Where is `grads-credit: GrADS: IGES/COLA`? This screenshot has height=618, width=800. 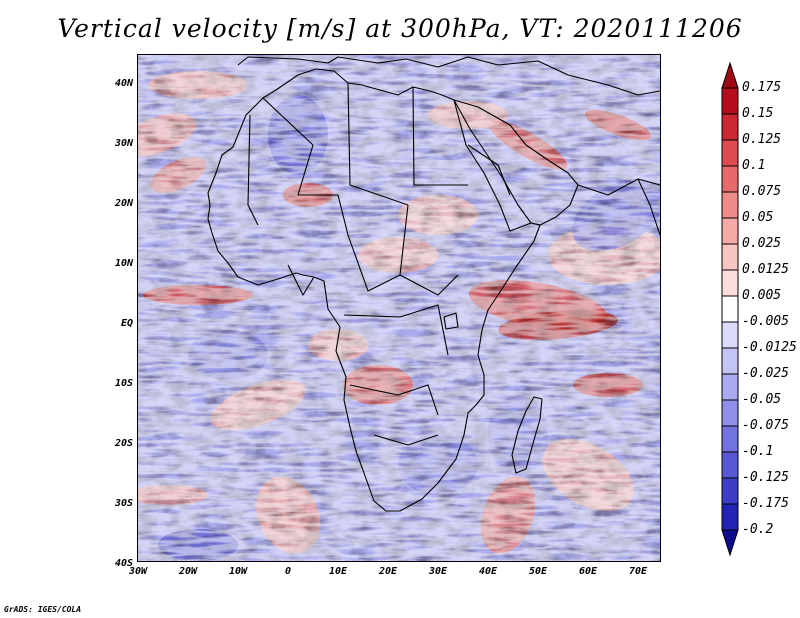
grads-credit: GrADS: IGES/COLA is located at coordinates (43, 609).